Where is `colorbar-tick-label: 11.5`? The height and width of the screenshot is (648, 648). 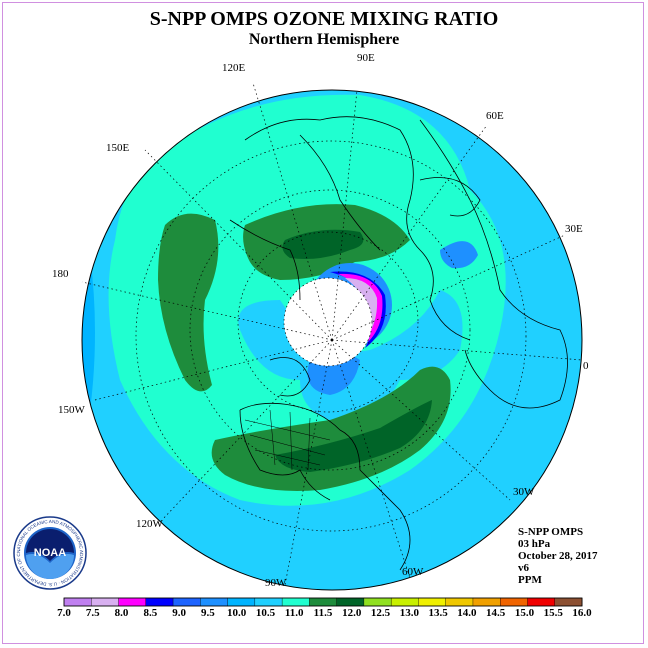 colorbar-tick-label: 11.5 is located at coordinates (323, 613).